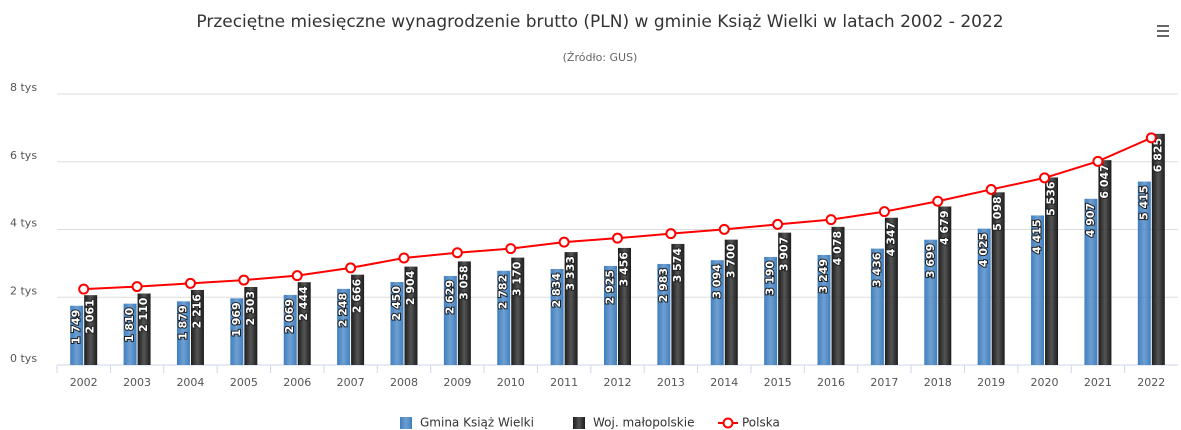  What do you see at coordinates (983, 250) in the screenshot?
I see `data-label: 4 025` at bounding box center [983, 250].